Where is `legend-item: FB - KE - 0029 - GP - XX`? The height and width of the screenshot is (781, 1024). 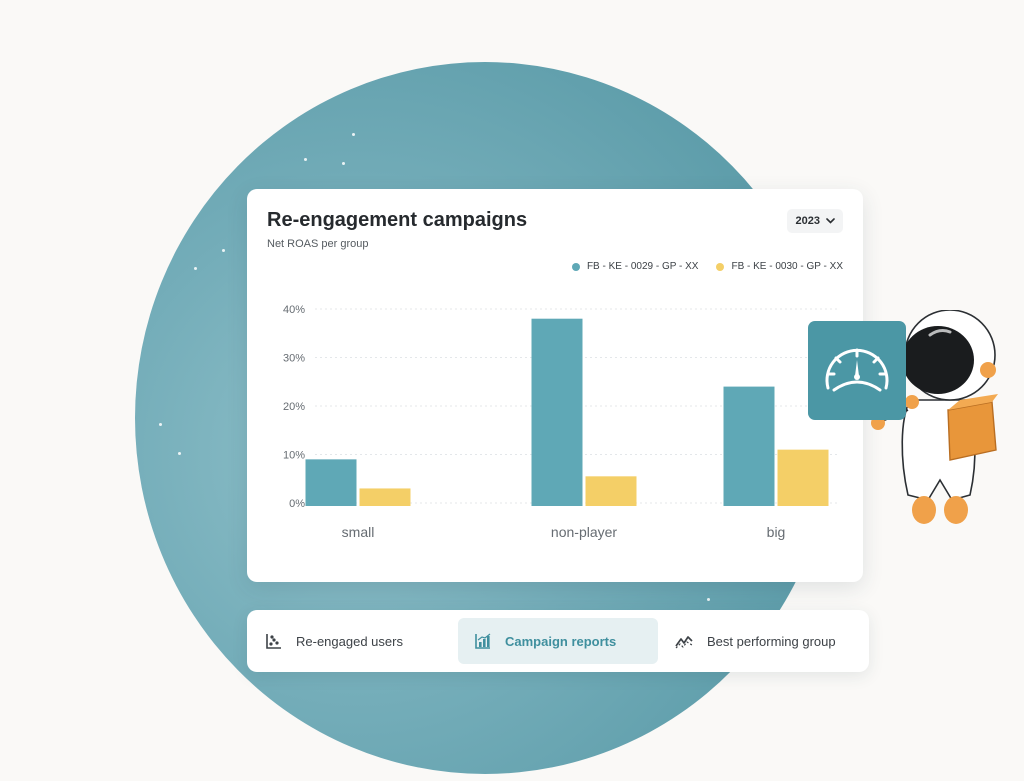 legend-item: FB - KE - 0029 - GP - XX is located at coordinates (635, 266).